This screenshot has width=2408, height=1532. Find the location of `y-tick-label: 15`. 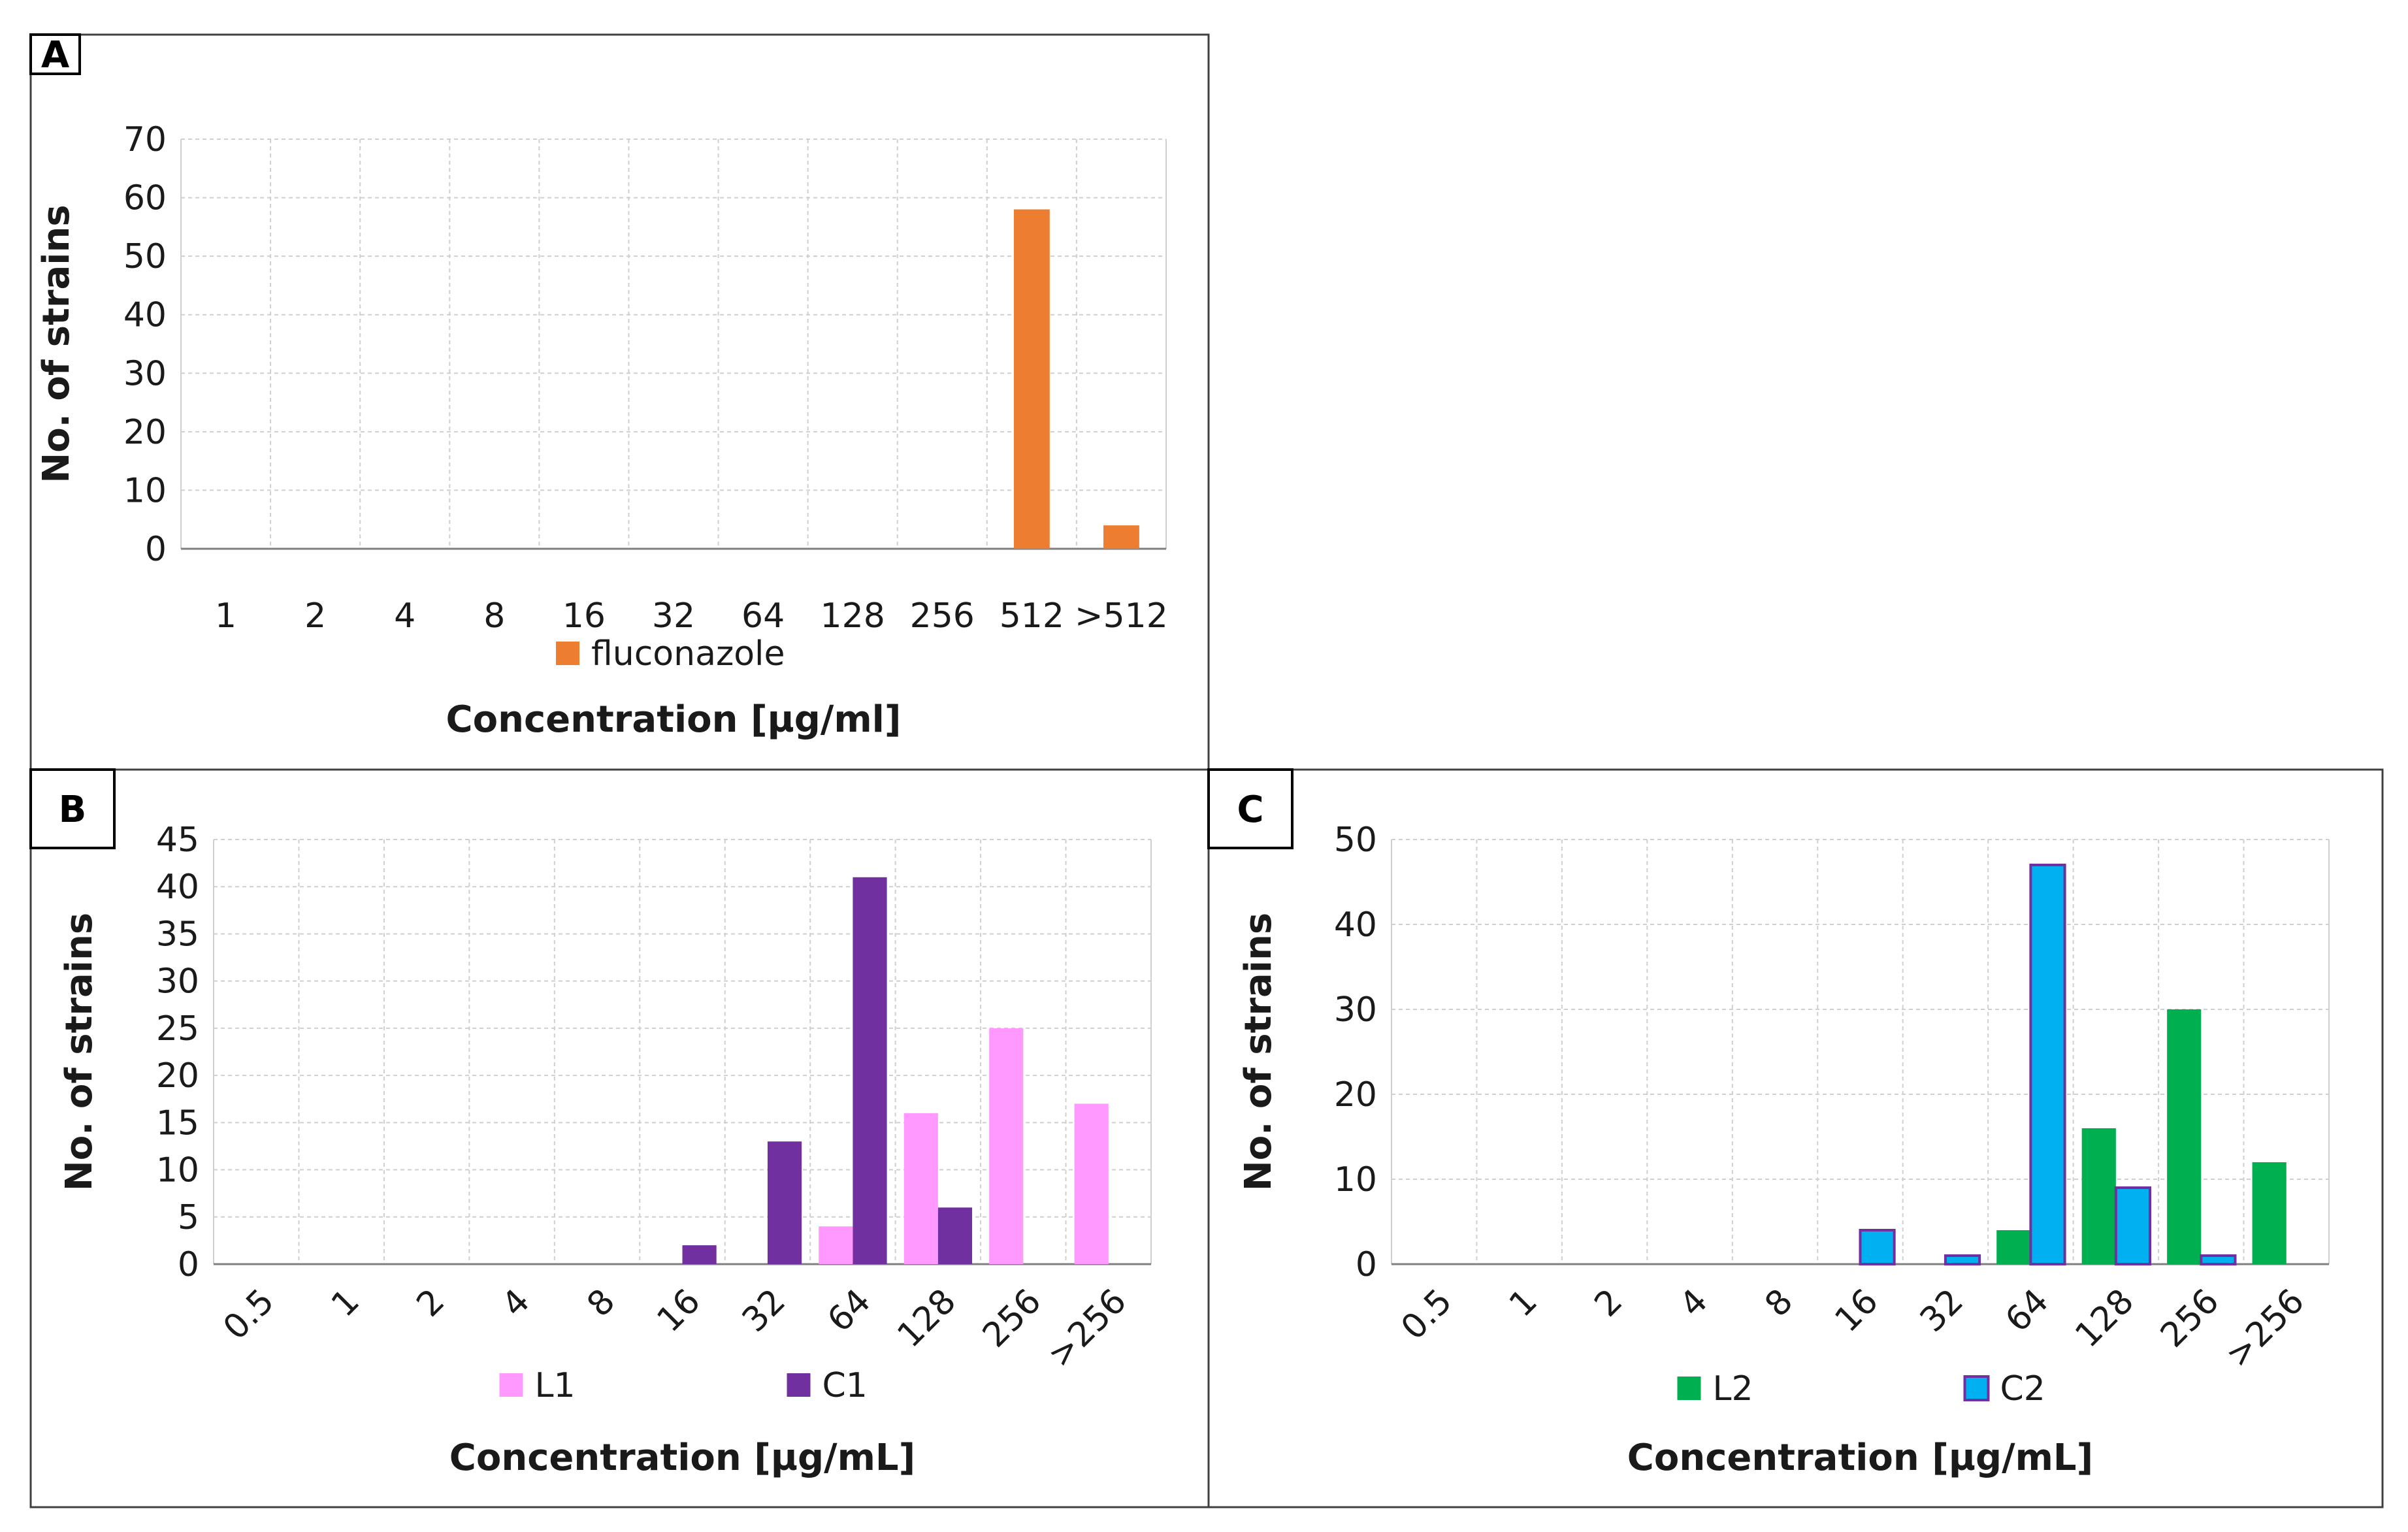

y-tick-label: 15 is located at coordinates (177, 1123).